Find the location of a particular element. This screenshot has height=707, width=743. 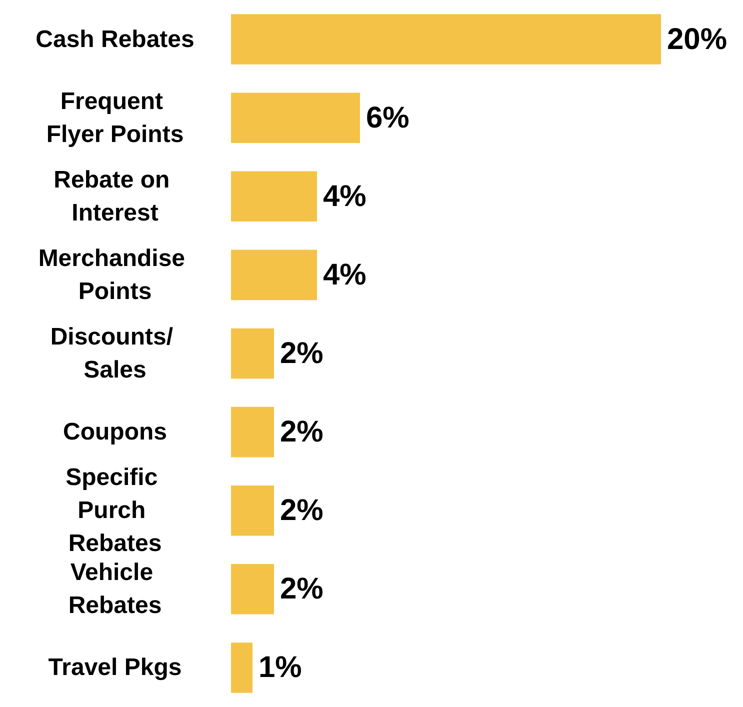

data-label: 1% is located at coordinates (280, 667).